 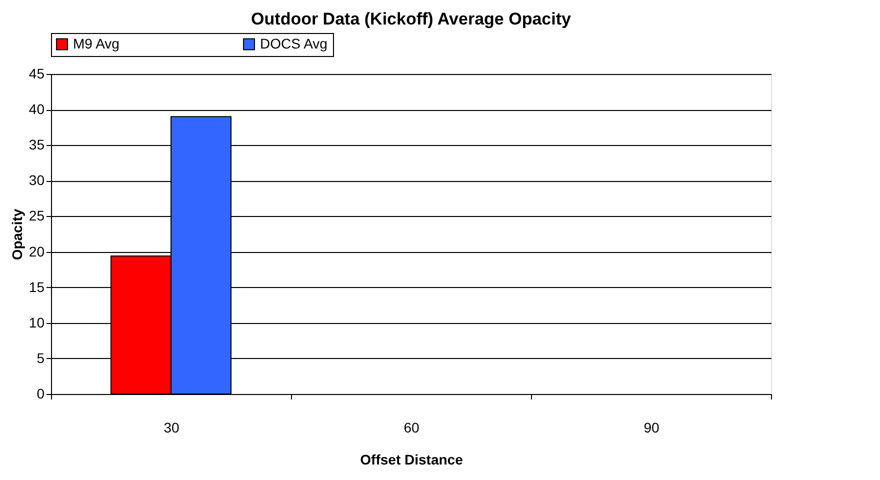 What do you see at coordinates (172, 428) in the screenshot?
I see `x-tick-label: 30` at bounding box center [172, 428].